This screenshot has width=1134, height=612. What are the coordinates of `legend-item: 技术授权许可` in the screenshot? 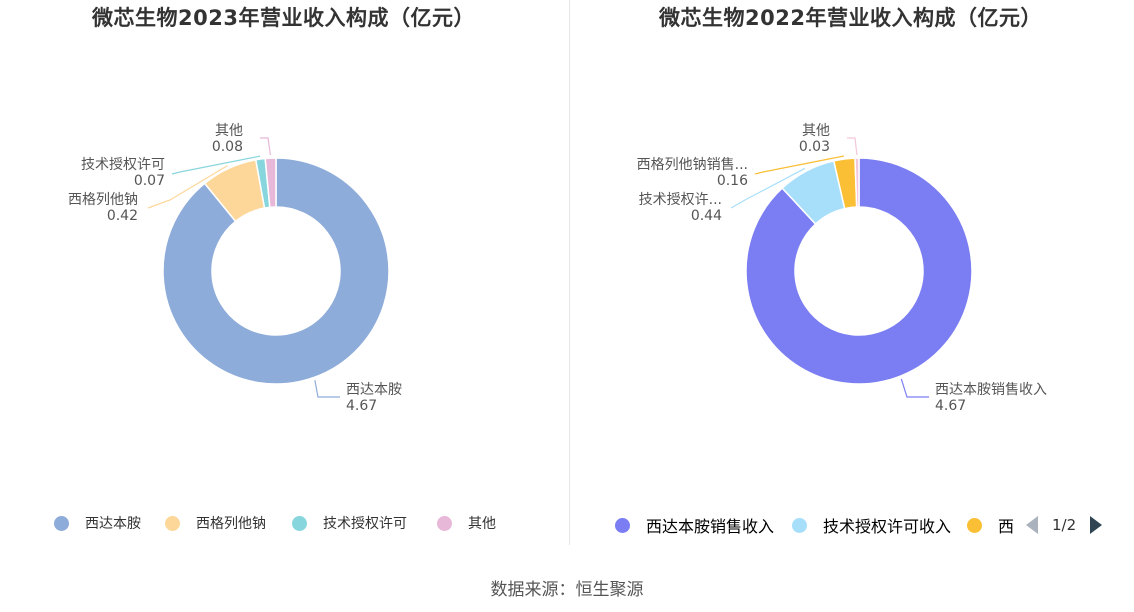 It's located at (349, 523).